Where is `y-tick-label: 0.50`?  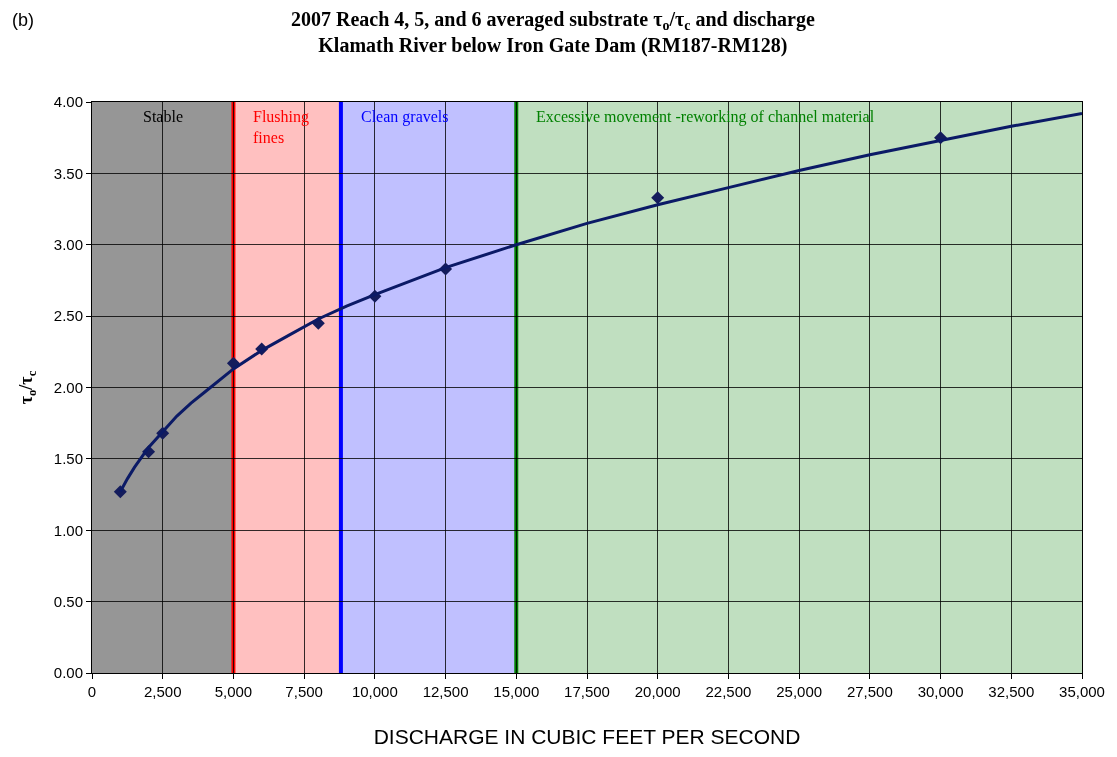 y-tick-label: 0.50 is located at coordinates (68, 601).